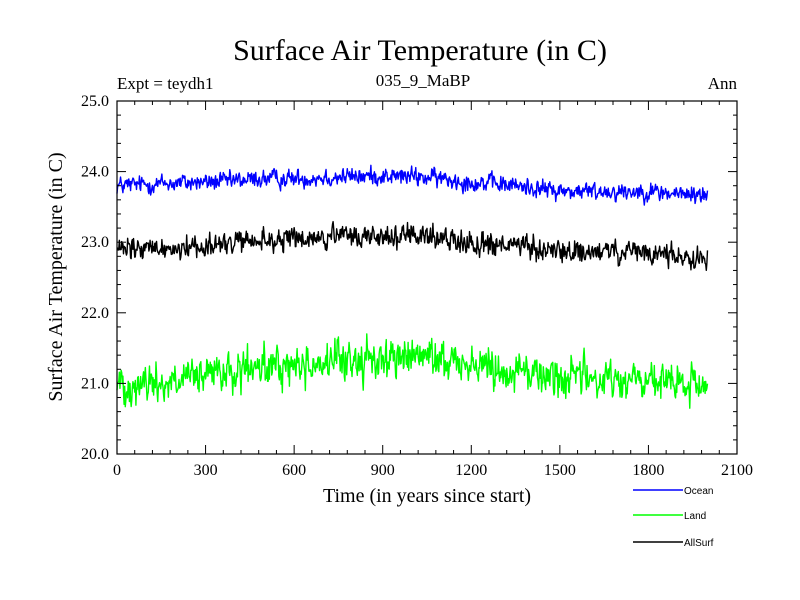 This screenshot has width=800, height=600. What do you see at coordinates (117, 470) in the screenshot?
I see `x-tick-label: 0` at bounding box center [117, 470].